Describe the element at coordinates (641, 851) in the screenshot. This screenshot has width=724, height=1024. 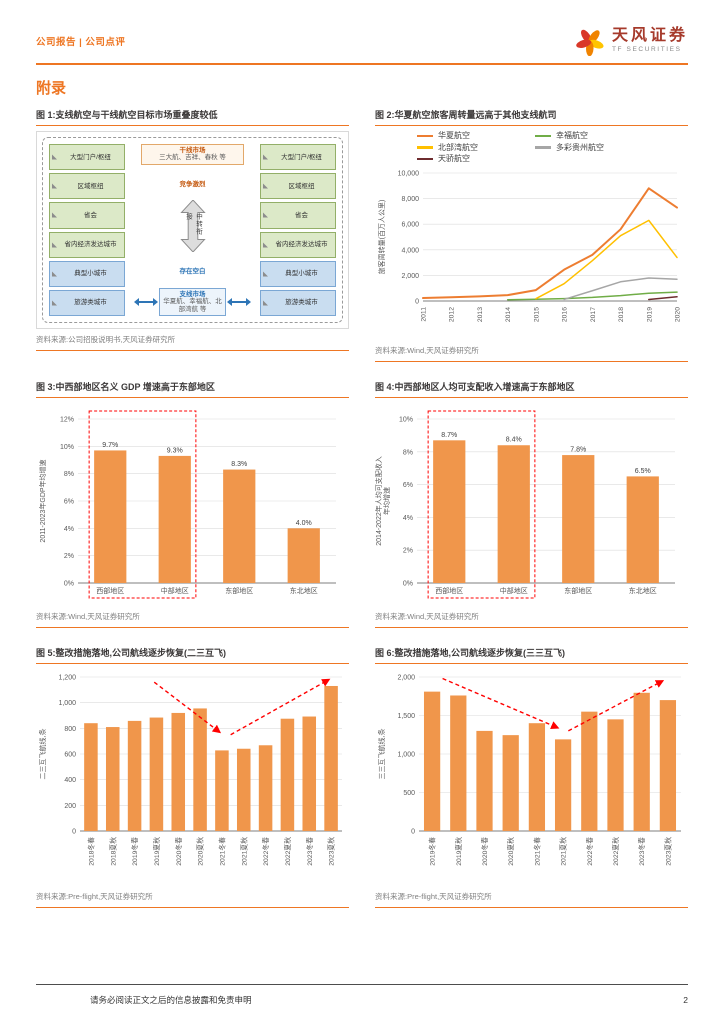
I see `svg-text: 2023冬春` at that location.